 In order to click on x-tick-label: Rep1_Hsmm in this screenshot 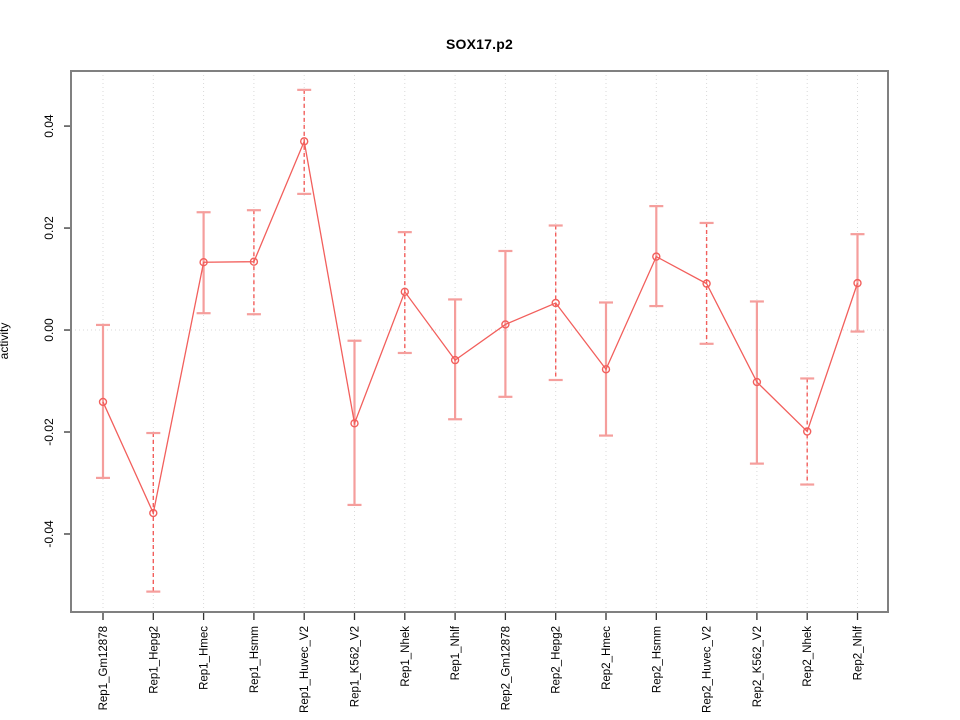, I will do `click(255, 659)`.